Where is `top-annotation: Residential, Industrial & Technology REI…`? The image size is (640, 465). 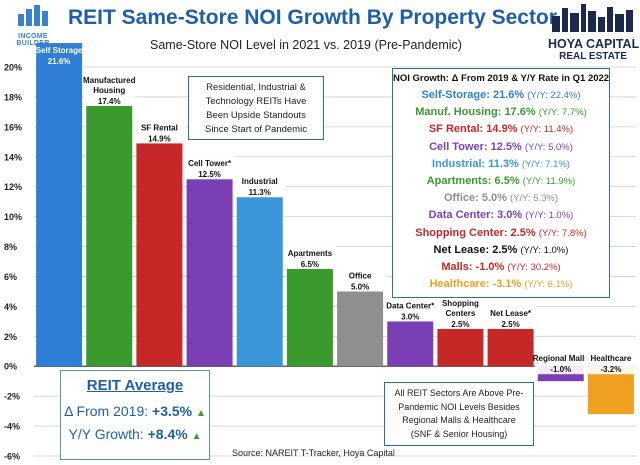 top-annotation: Residential, Industrial & Technology REI… is located at coordinates (256, 108).